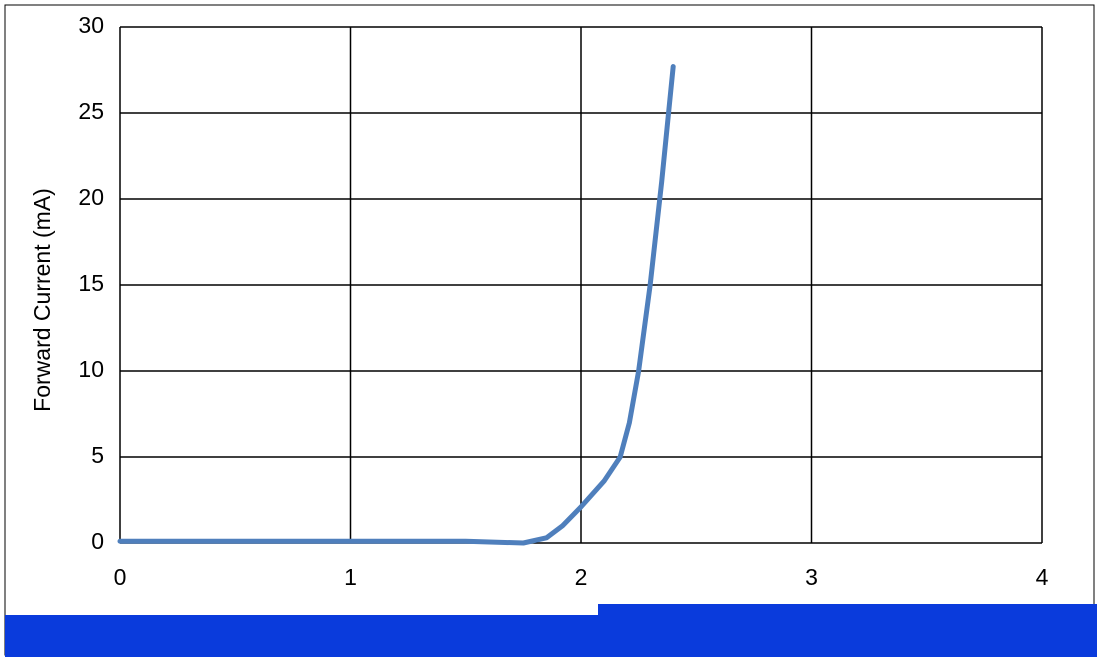 The image size is (1097, 657). Describe the element at coordinates (120, 577) in the screenshot. I see `x-tick-label: 0` at that location.